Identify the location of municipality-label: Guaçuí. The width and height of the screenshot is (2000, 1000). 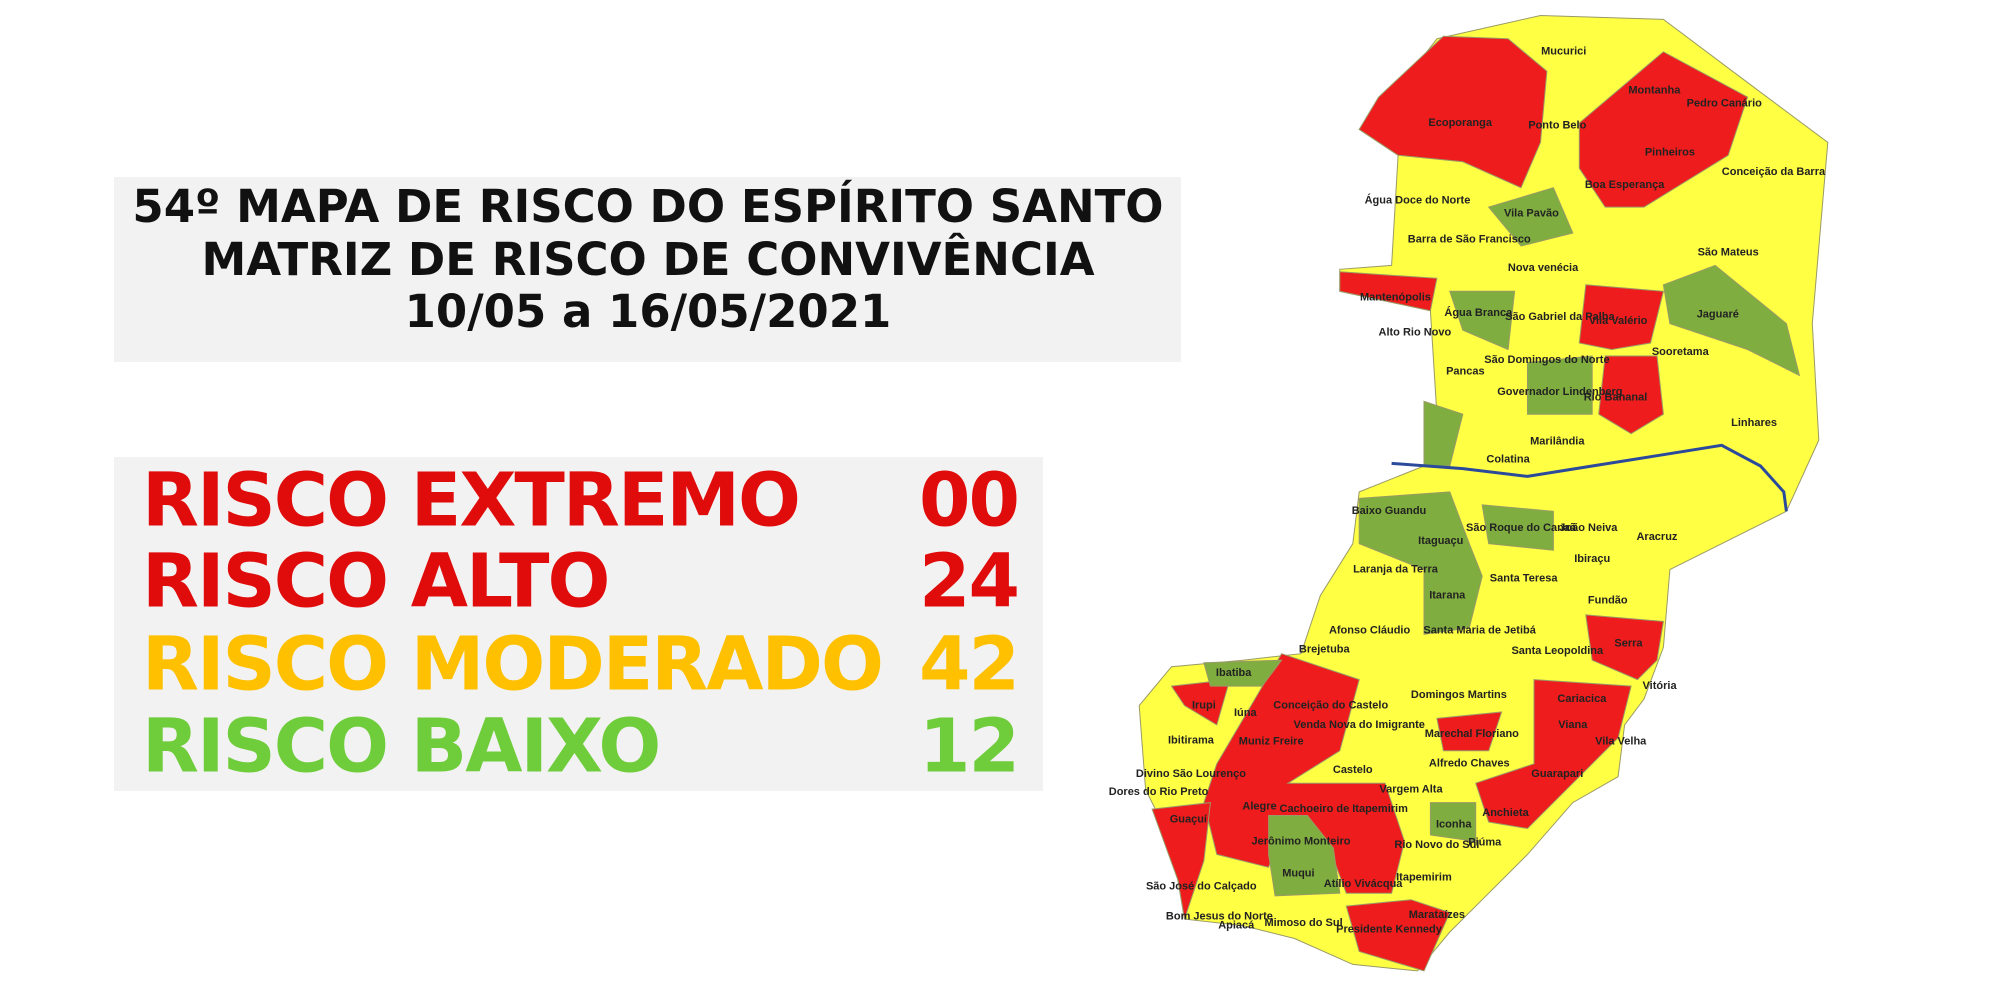
(1189, 819).